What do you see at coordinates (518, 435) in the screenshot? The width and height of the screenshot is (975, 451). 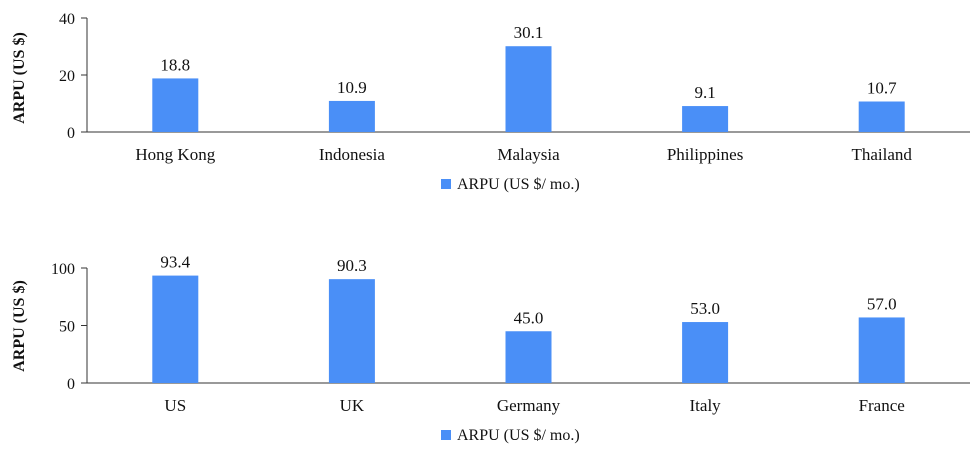 I see `legend-label-bottom: ARPU (US $/ mo.)` at bounding box center [518, 435].